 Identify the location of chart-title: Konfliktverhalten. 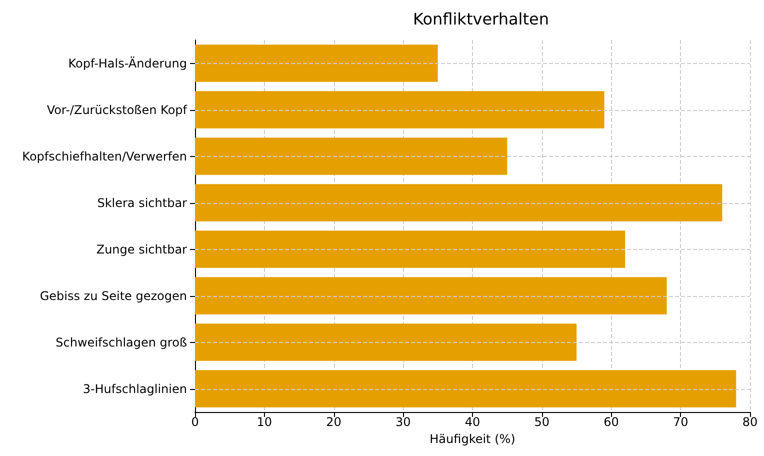
(481, 19).